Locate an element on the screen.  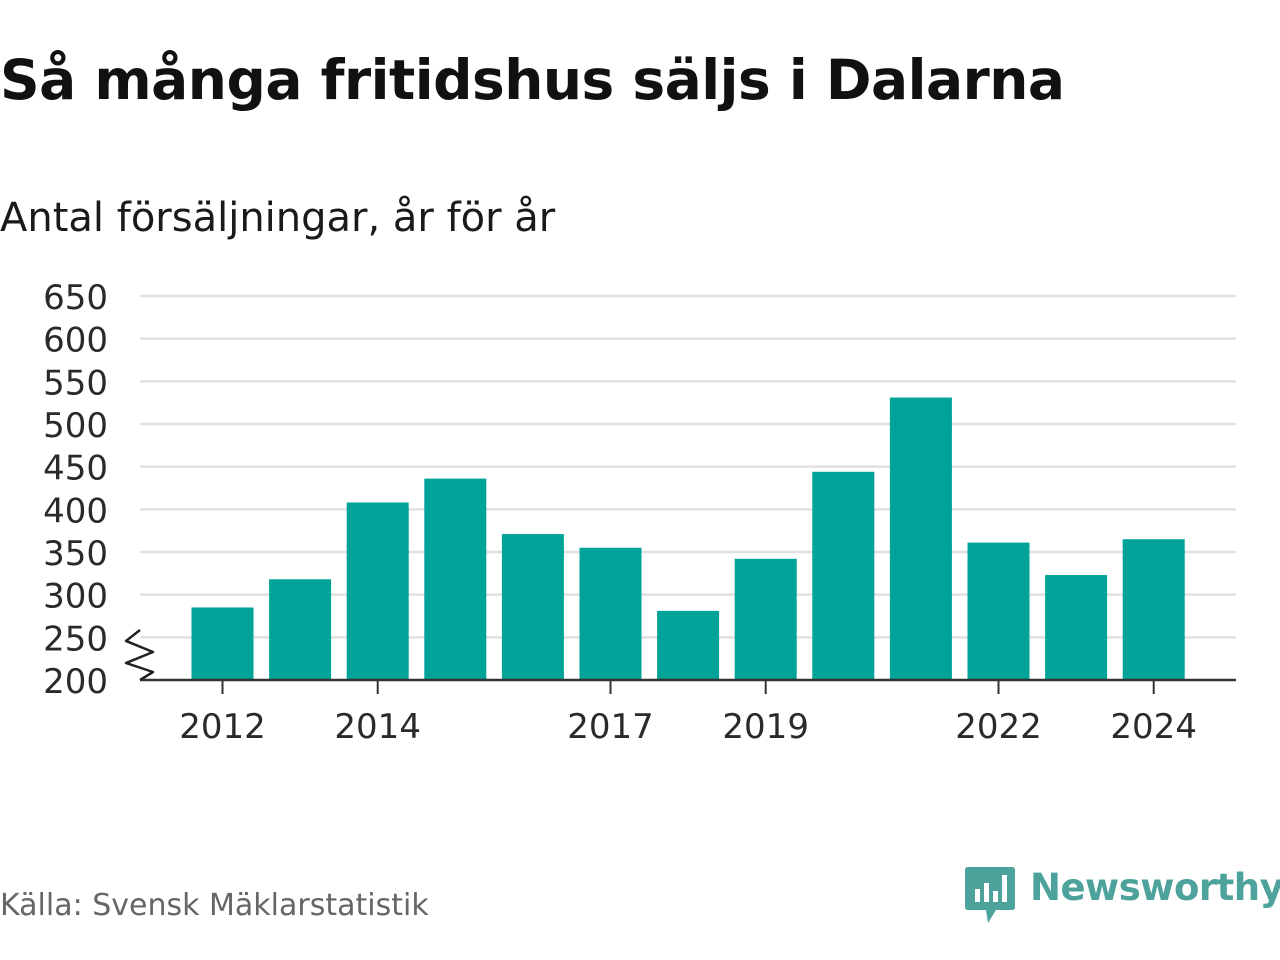
bar-2017 is located at coordinates (610, 613).